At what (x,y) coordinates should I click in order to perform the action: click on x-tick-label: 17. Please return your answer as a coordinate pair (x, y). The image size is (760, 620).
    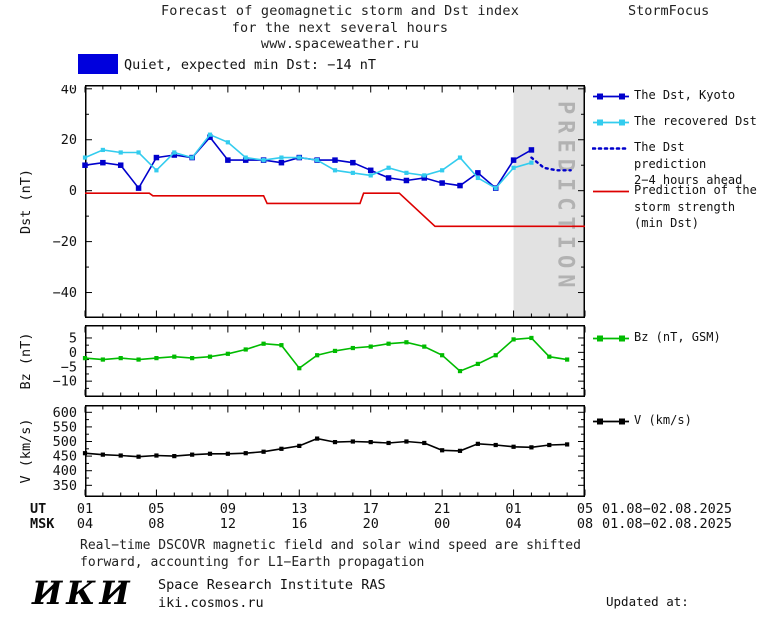
    Looking at the image, I should click on (370, 509).